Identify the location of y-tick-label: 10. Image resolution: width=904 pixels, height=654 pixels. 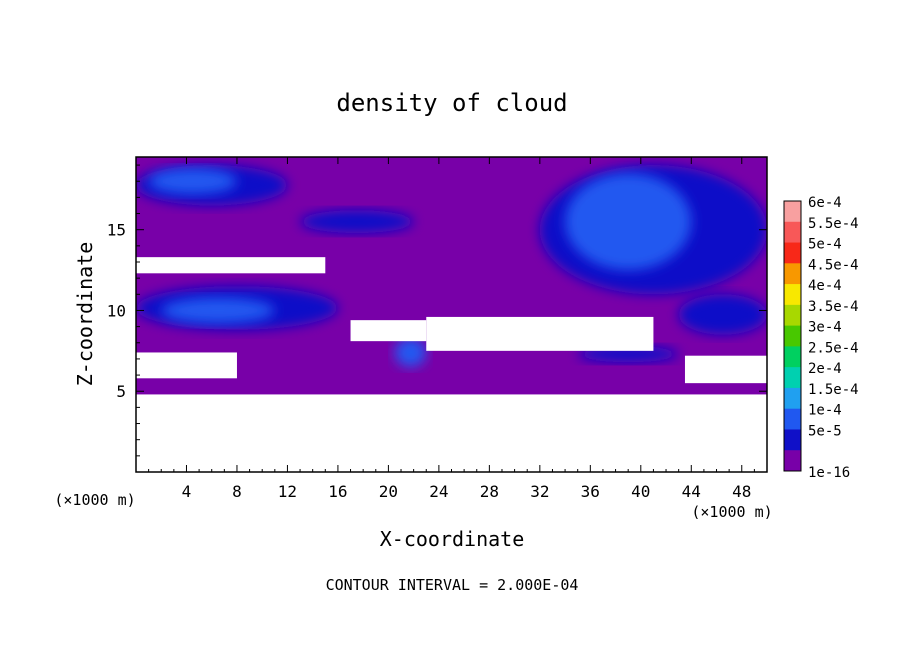
(116, 310).